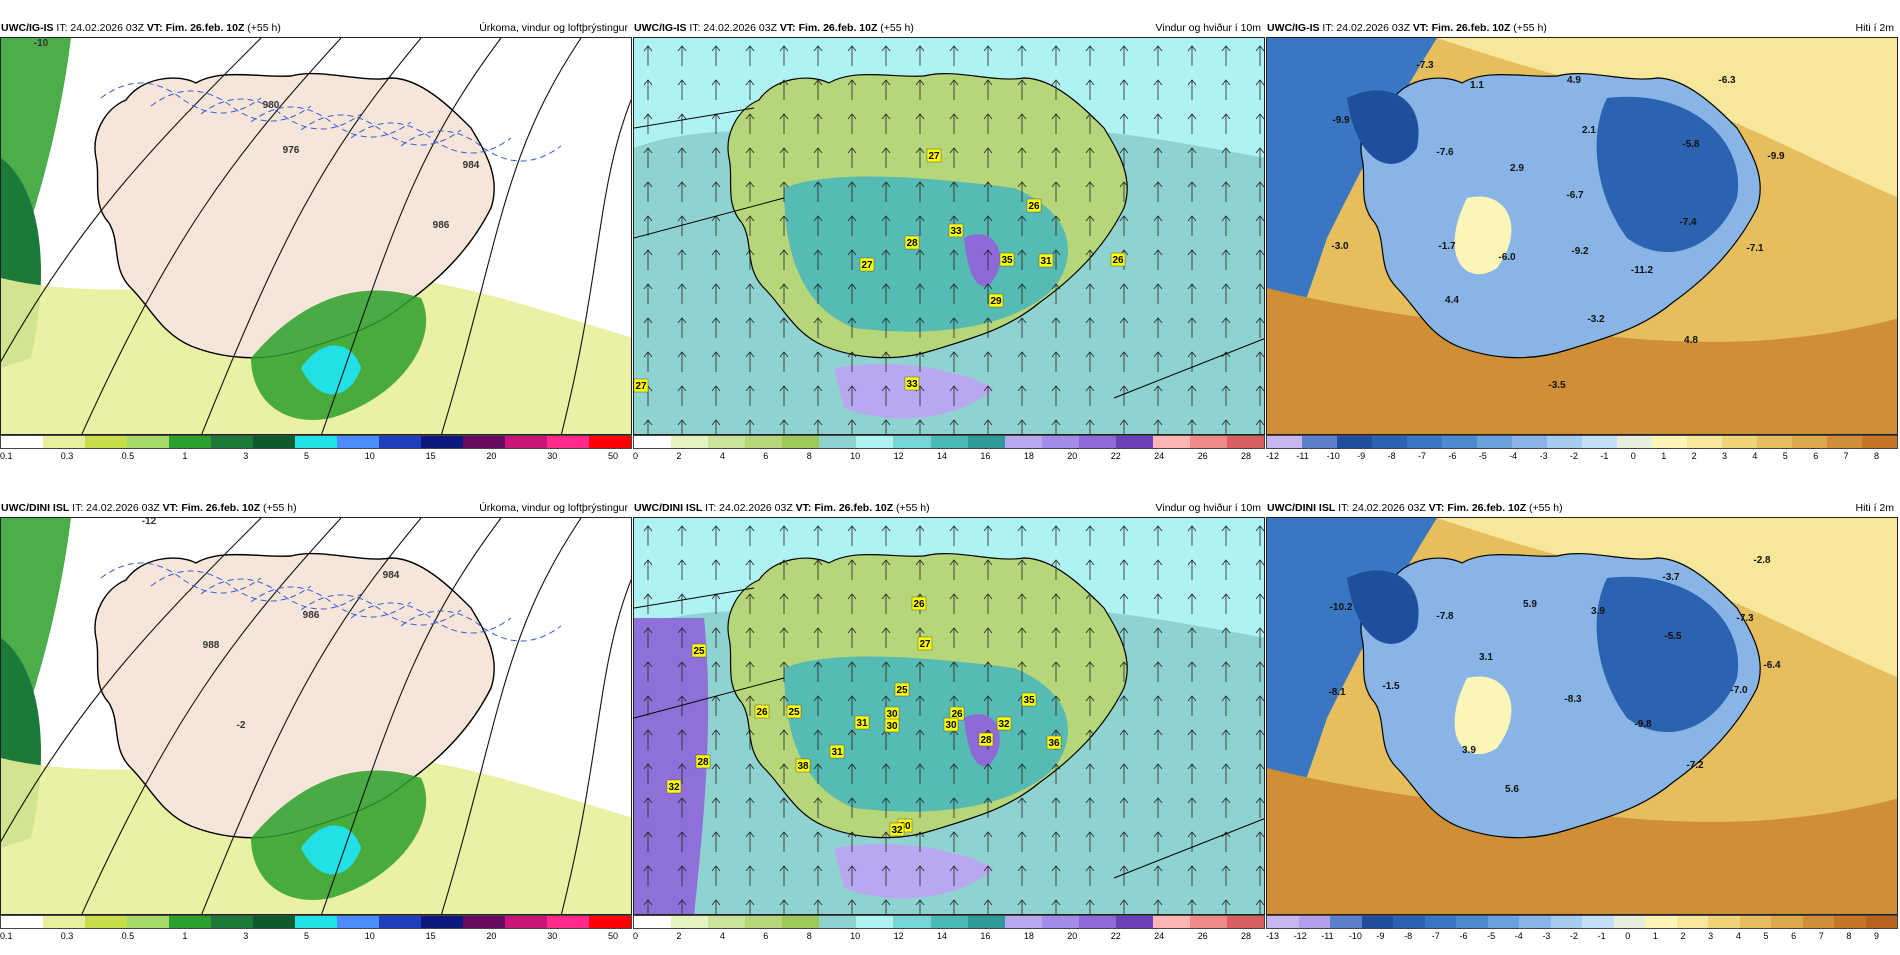 The width and height of the screenshot is (1900, 955). What do you see at coordinates (311, 615) in the screenshot?
I see `value-label: 986` at bounding box center [311, 615].